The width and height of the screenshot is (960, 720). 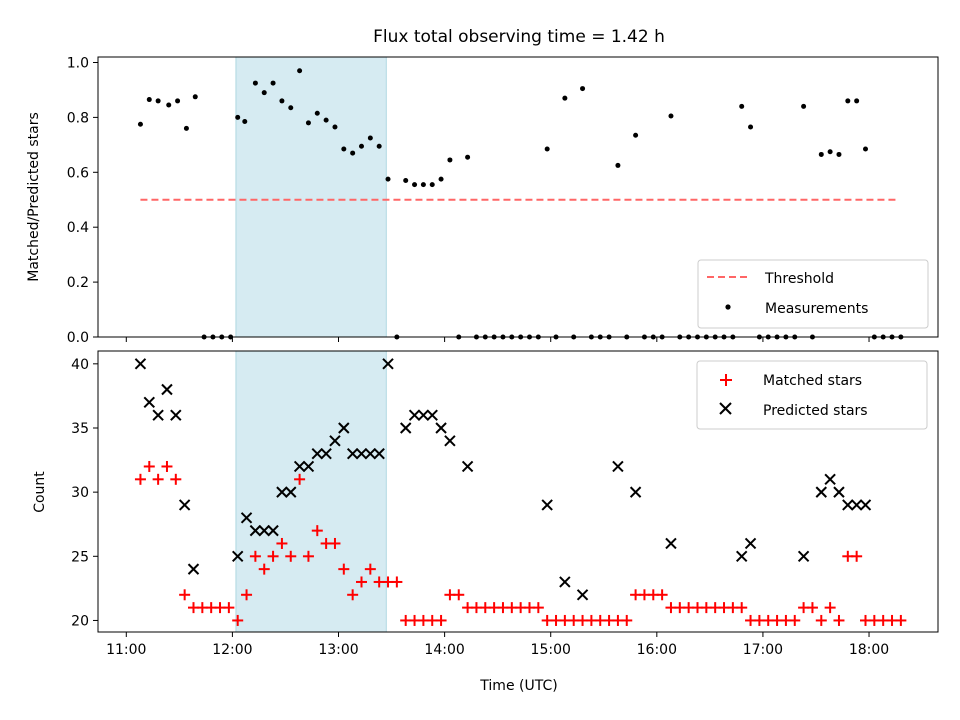 I want to click on bottom-legend: Matched stars Predicted stars, so click(x=812, y=395).